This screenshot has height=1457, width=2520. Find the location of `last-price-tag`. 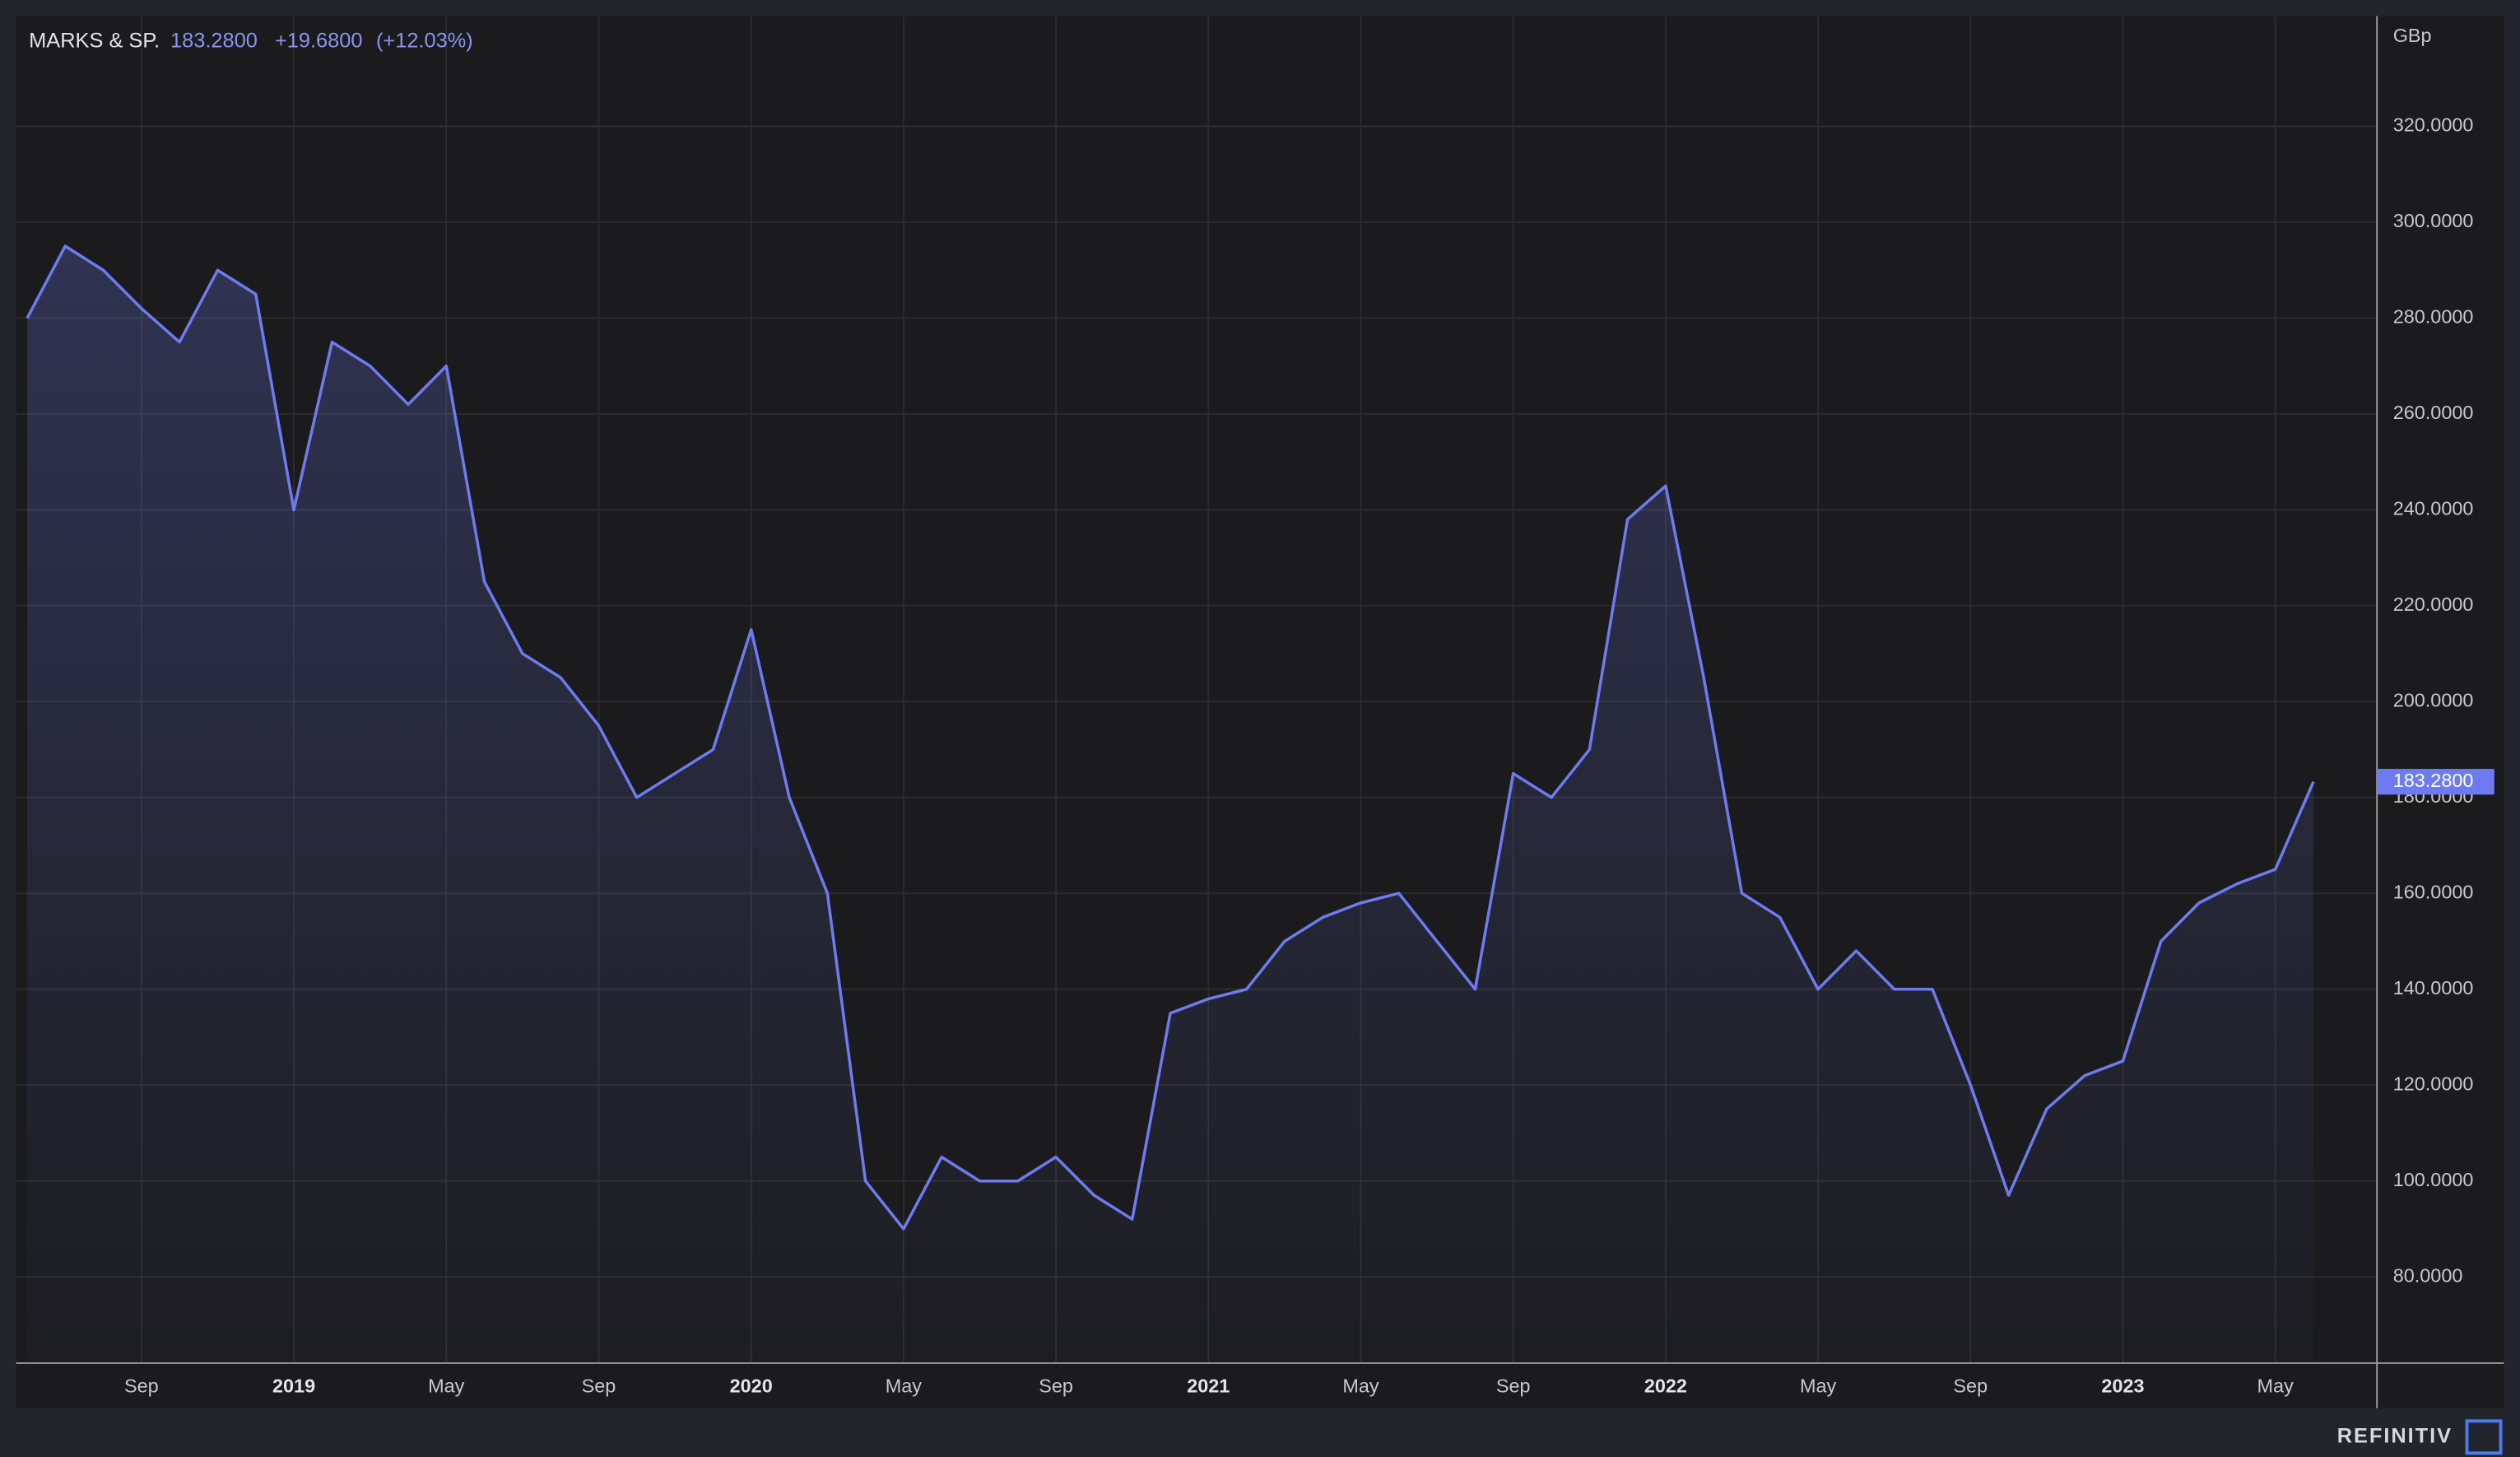

last-price-tag is located at coordinates (2435, 782).